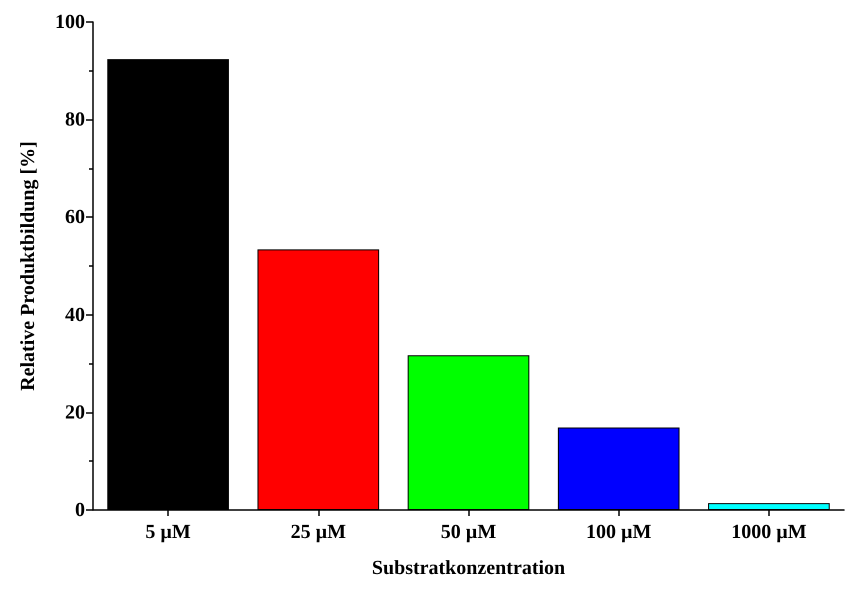  I want to click on x-tick-label: 25 µM, so click(318, 532).